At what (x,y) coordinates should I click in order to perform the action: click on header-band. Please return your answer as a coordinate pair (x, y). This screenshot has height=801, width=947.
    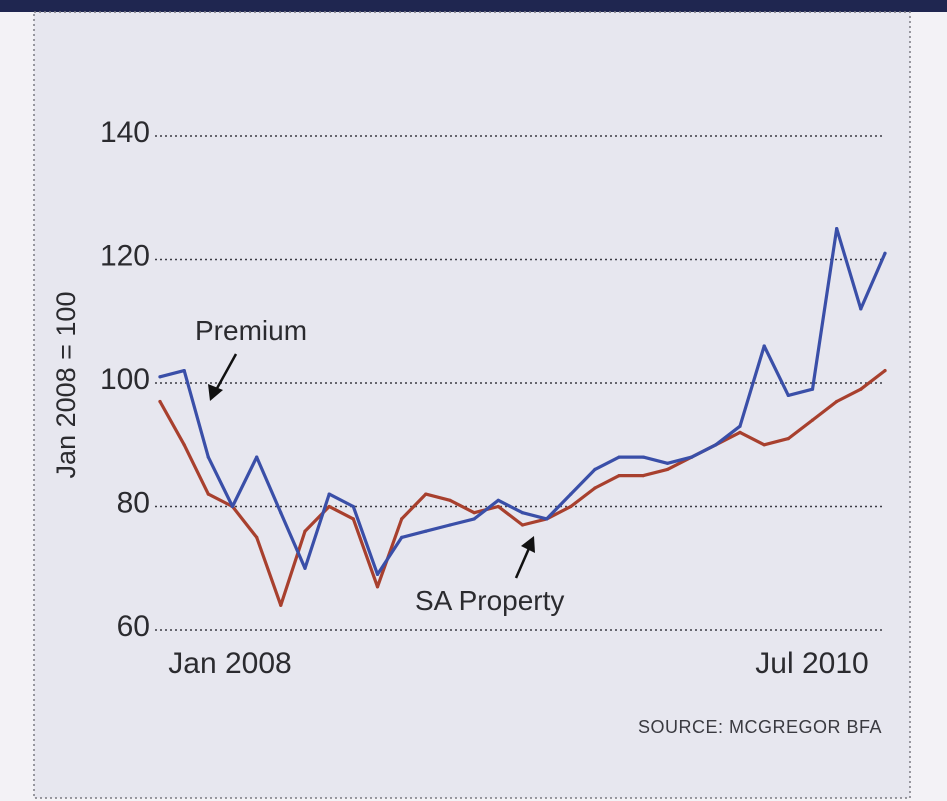
    Looking at the image, I should click on (473, 6).